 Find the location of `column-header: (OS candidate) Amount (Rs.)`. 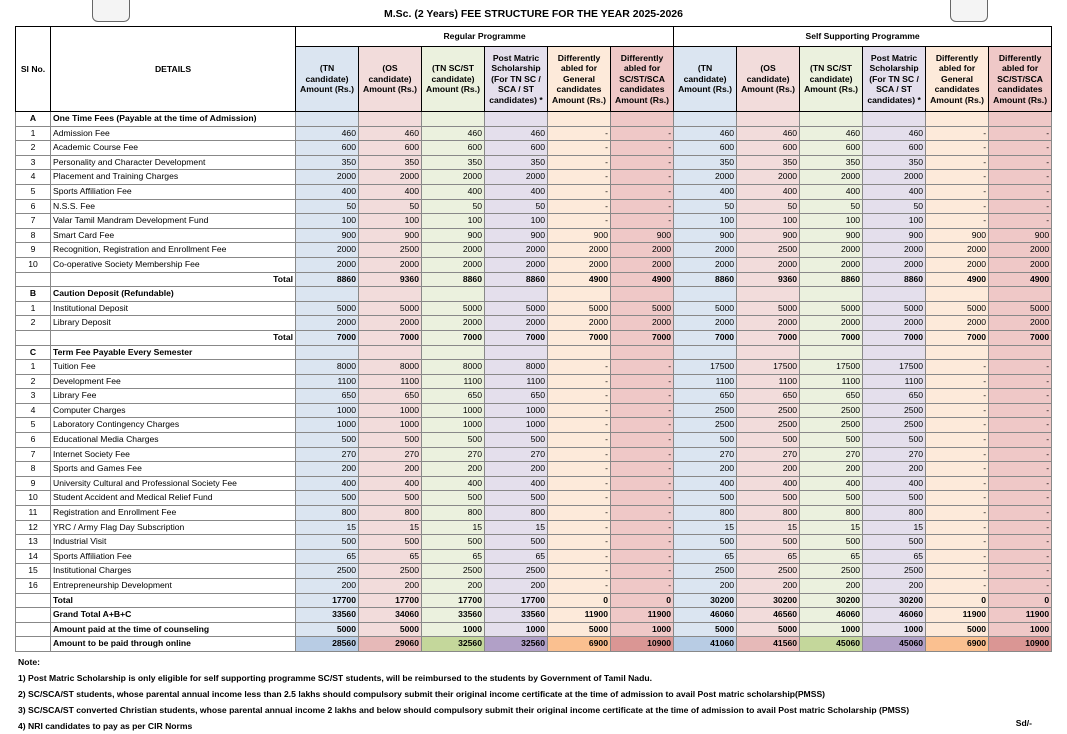

column-header: (OS candidate) Amount (Rs.) is located at coordinates (390, 79).